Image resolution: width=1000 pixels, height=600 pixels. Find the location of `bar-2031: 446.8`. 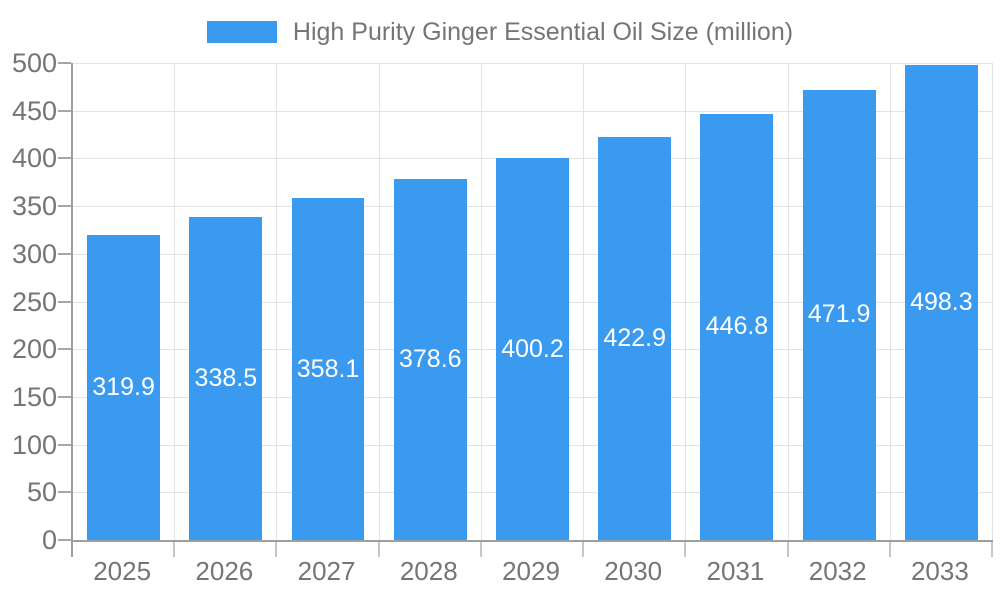

bar-2031: 446.8 is located at coordinates (737, 326).